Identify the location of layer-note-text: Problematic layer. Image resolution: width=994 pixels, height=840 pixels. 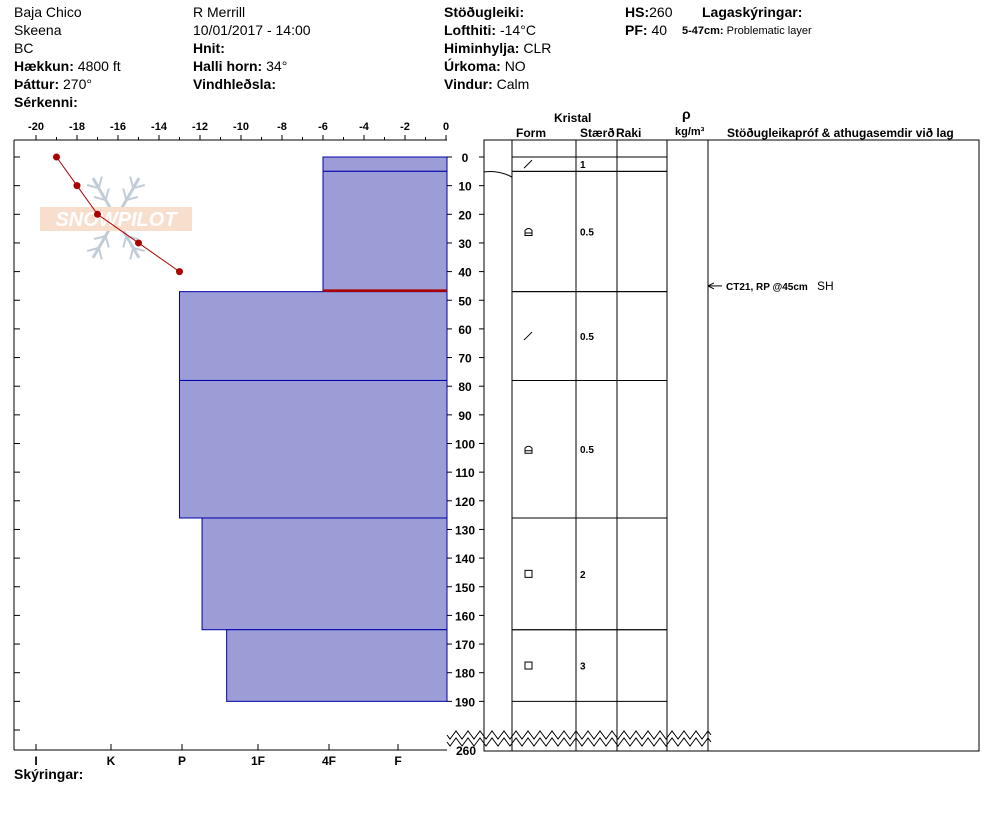
(769, 31).